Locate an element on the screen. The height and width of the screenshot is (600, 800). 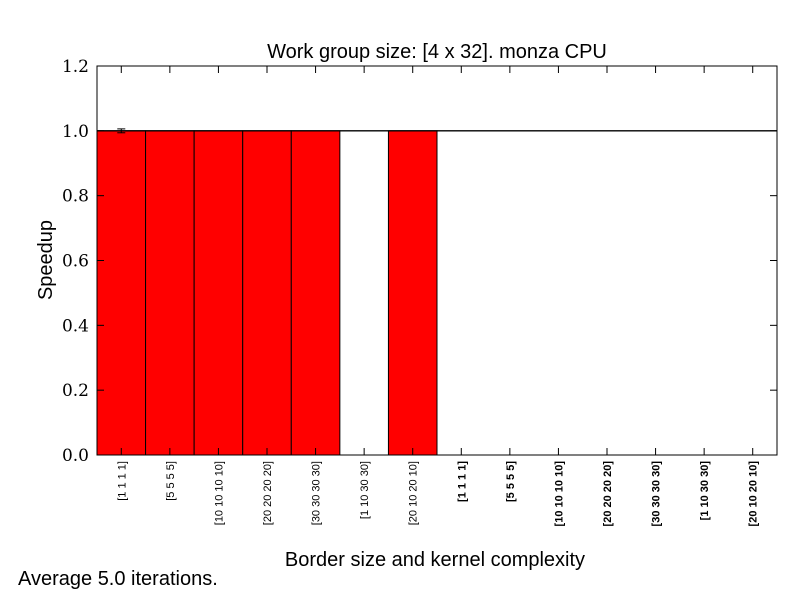
footnote: Average 5.0 iterations. is located at coordinates (118, 579).